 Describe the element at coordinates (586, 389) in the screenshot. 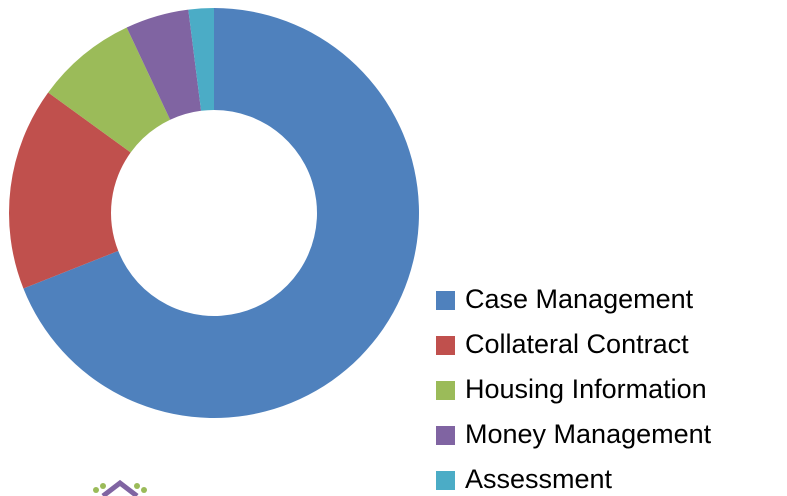

I see `legend-label: Housing Information` at that location.